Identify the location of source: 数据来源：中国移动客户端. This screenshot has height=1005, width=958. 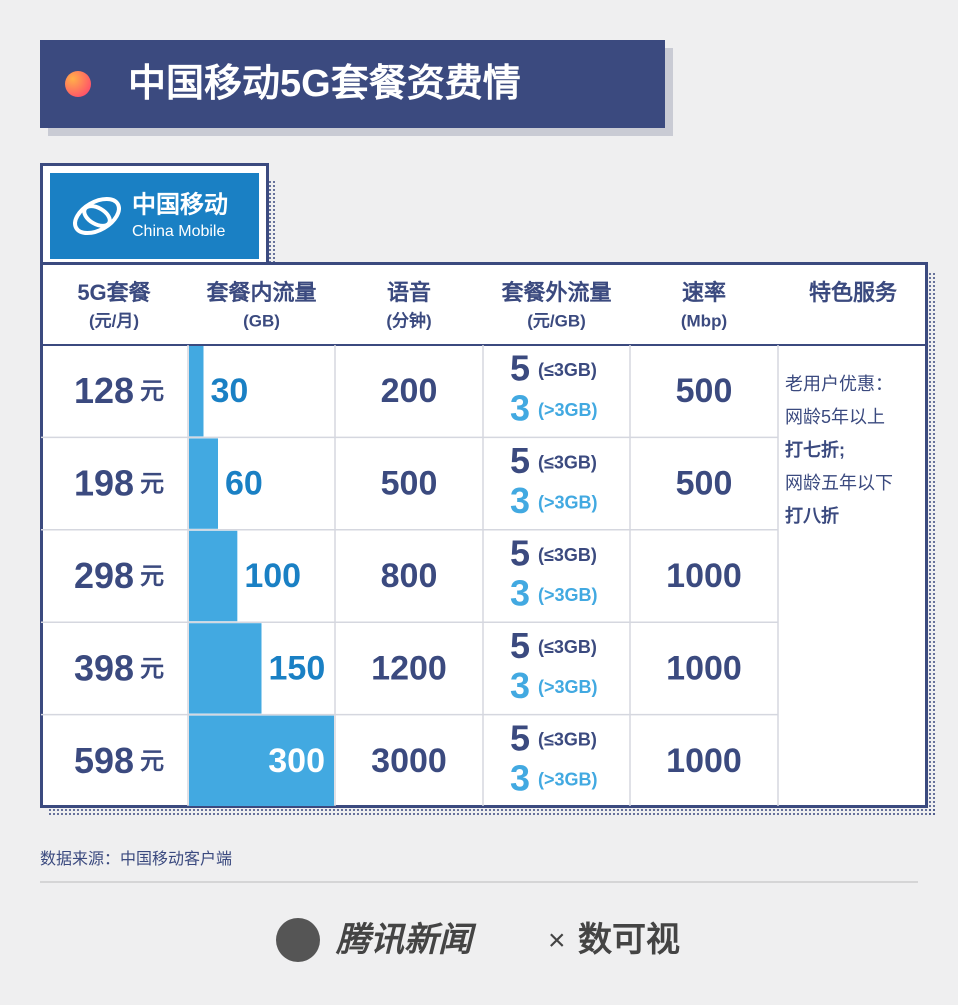
(136, 859).